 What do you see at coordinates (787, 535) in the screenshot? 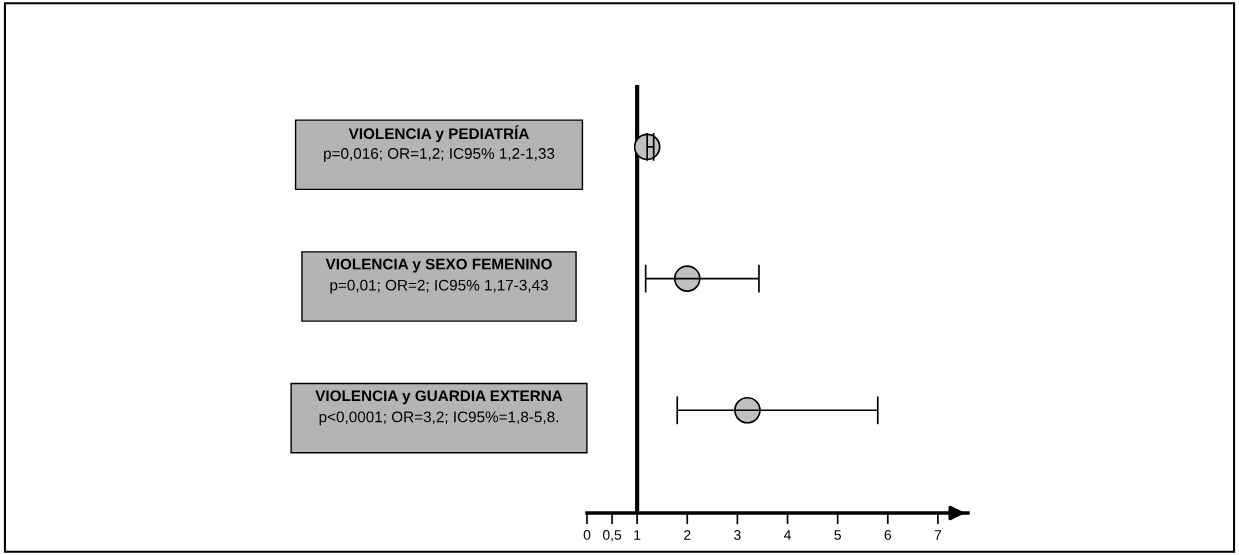
I see `x-tick-label: 4` at bounding box center [787, 535].